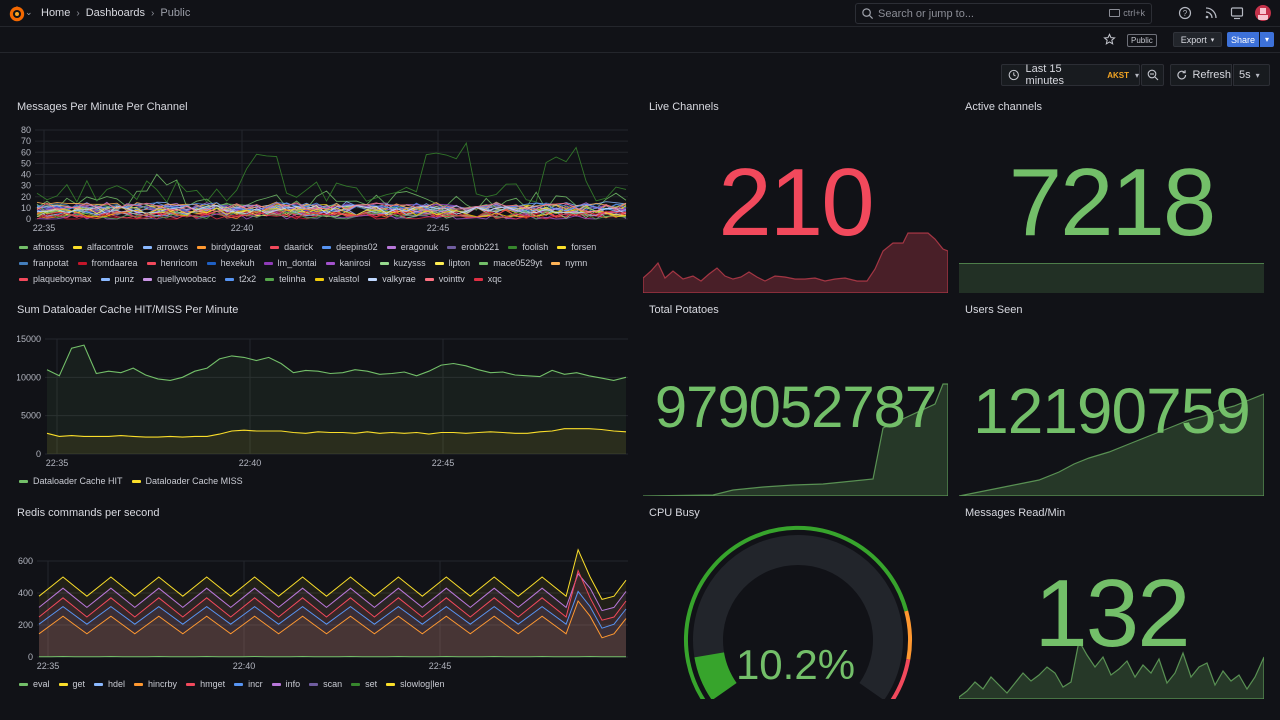  Describe the element at coordinates (117, 279) in the screenshot. I see `legend-item: punz` at that location.